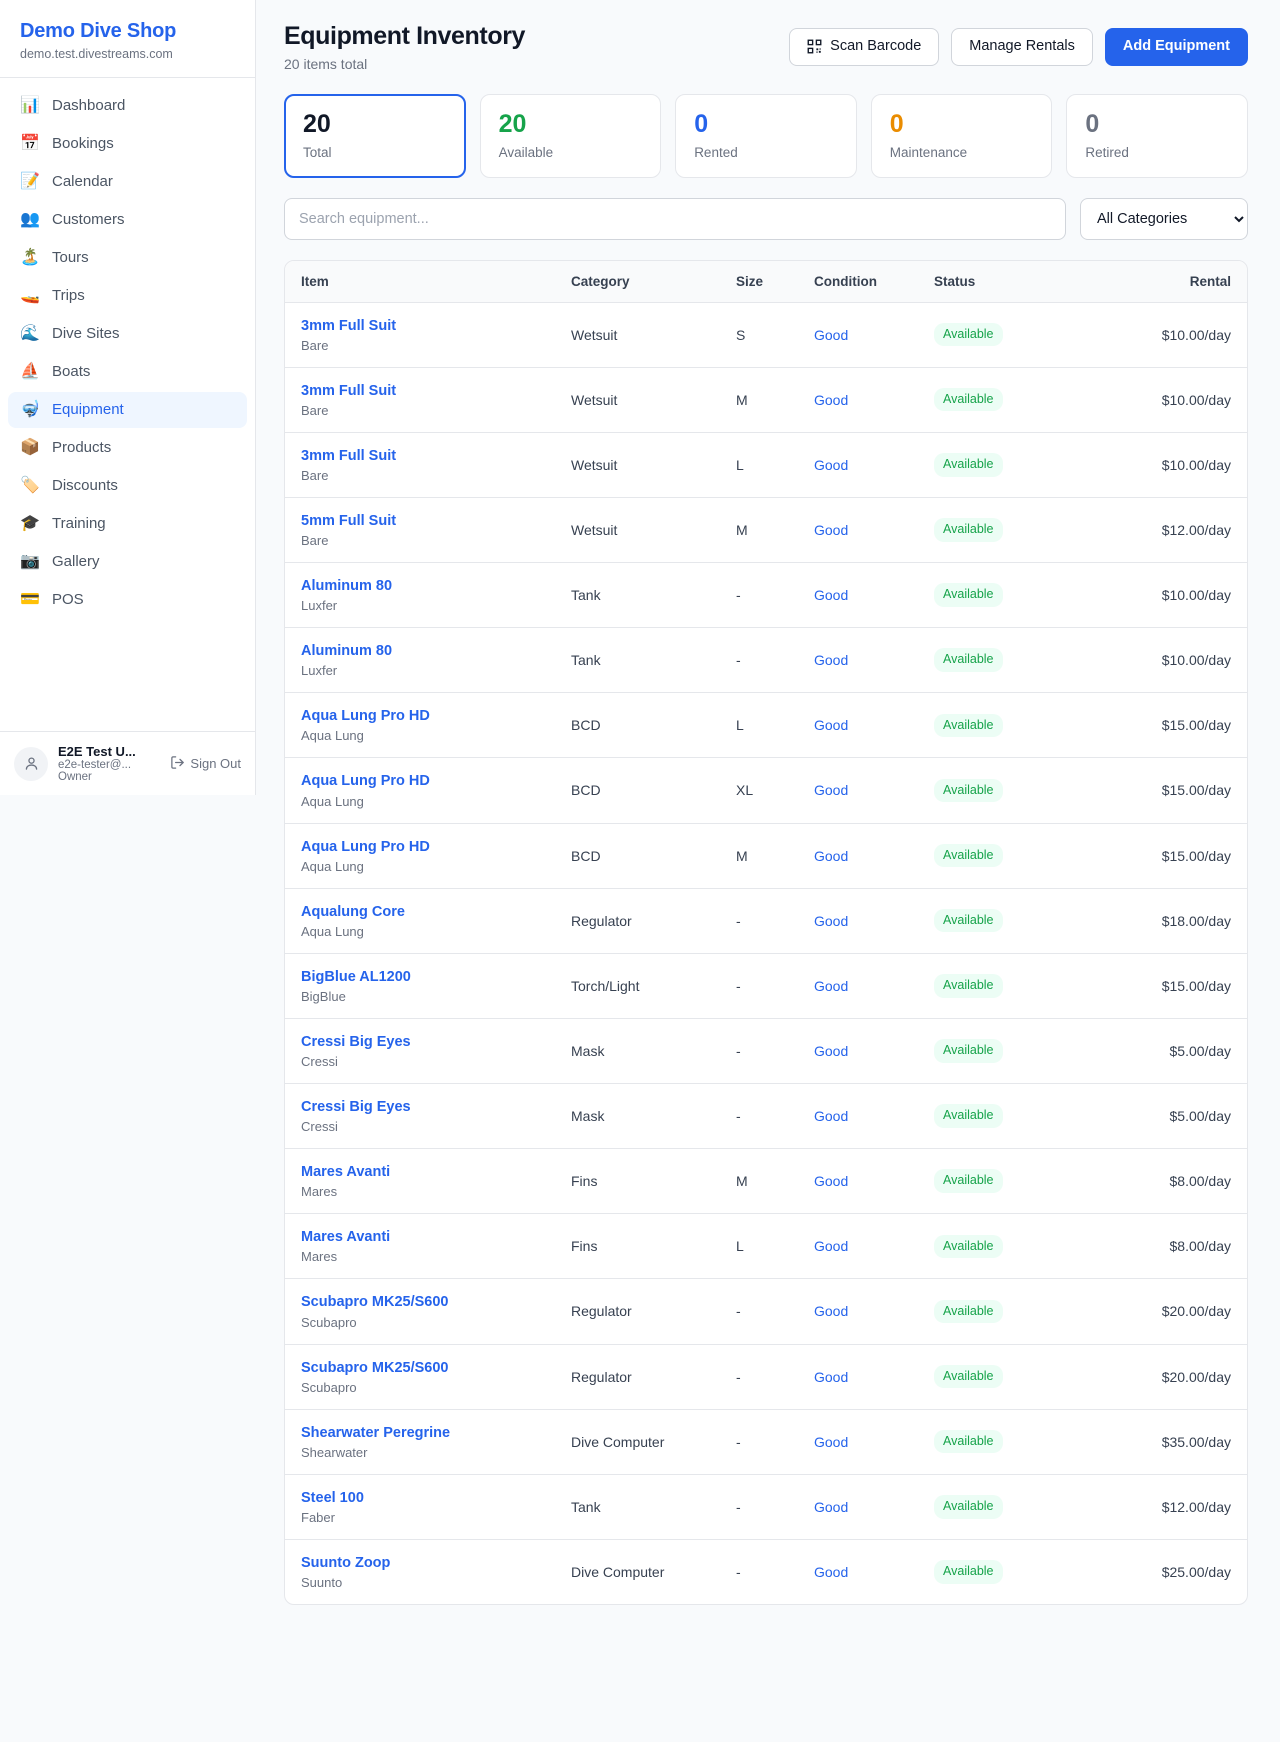  What do you see at coordinates (376, 1432) in the screenshot?
I see `item-link: Shearwater Peregrine` at bounding box center [376, 1432].